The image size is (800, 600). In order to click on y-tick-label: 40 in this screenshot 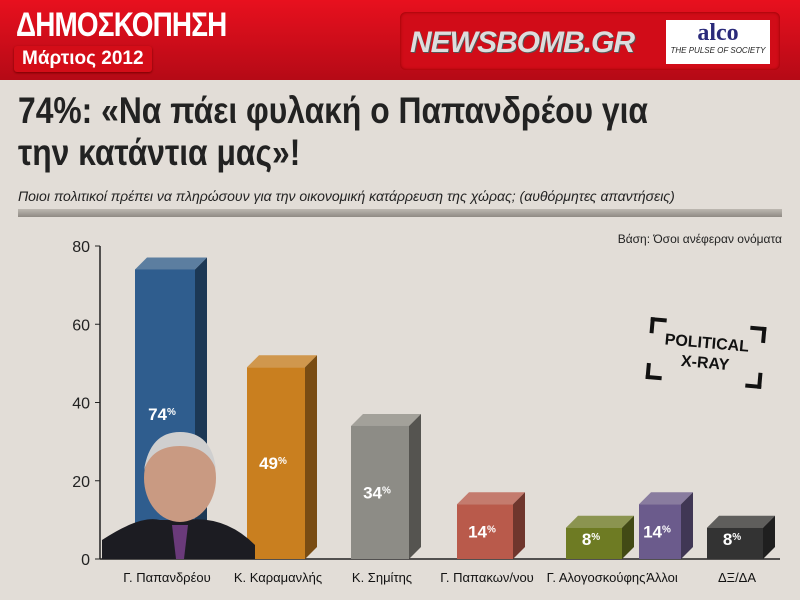, I will do `click(81, 404)`.